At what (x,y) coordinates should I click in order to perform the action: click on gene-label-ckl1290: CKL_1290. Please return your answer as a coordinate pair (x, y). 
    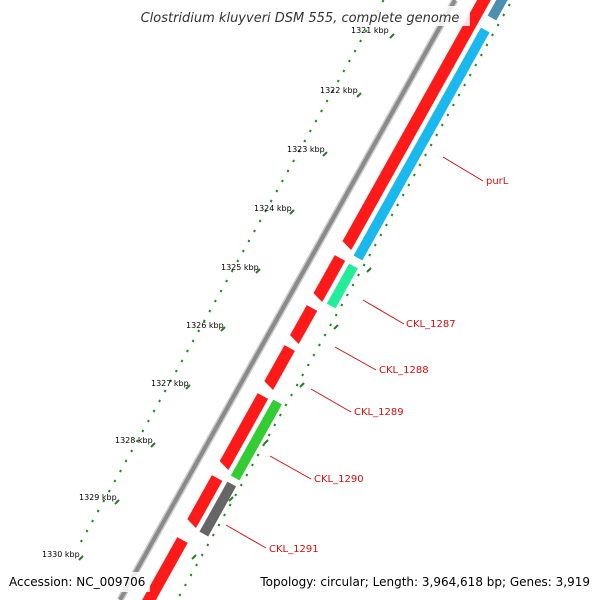
    Looking at the image, I should click on (339, 479).